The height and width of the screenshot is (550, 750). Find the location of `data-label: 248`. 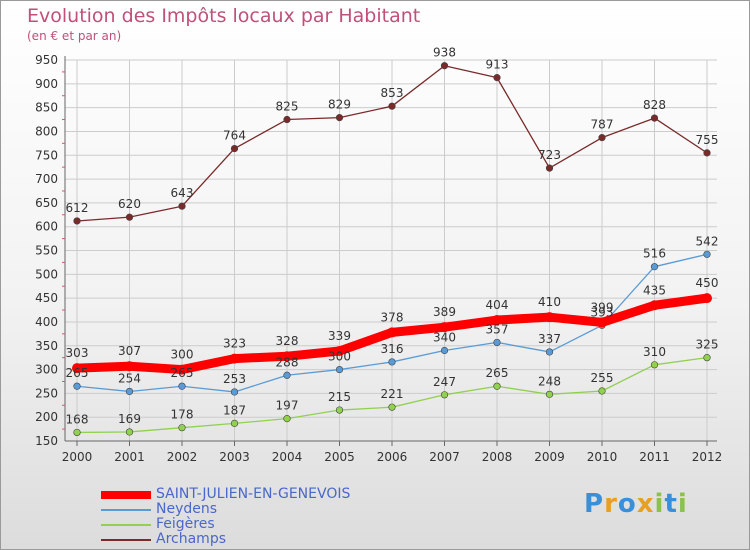

data-label: 248 is located at coordinates (549, 381).